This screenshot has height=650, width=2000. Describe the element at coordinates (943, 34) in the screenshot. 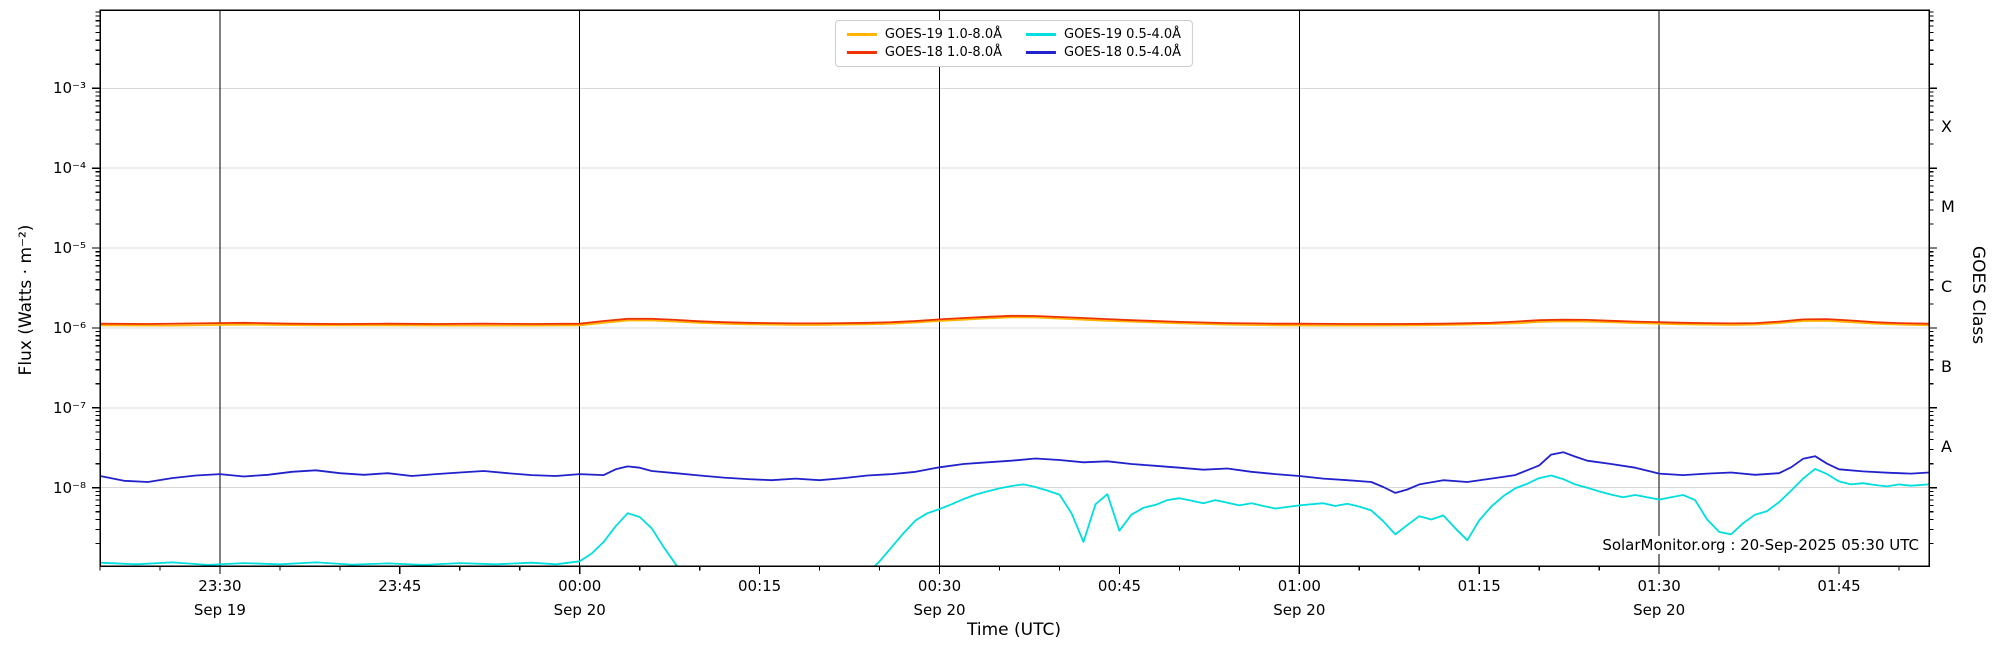

I see `legend-item-label: GOES-19 1.0-8.0Å` at that location.